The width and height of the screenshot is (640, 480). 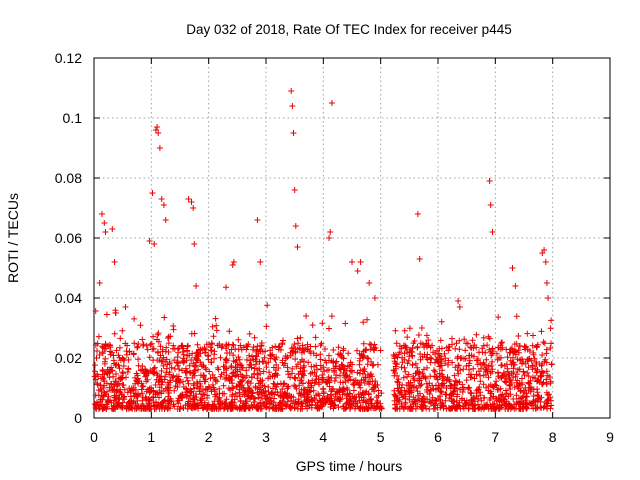 I want to click on x-tick-label: 1, so click(x=151, y=437).